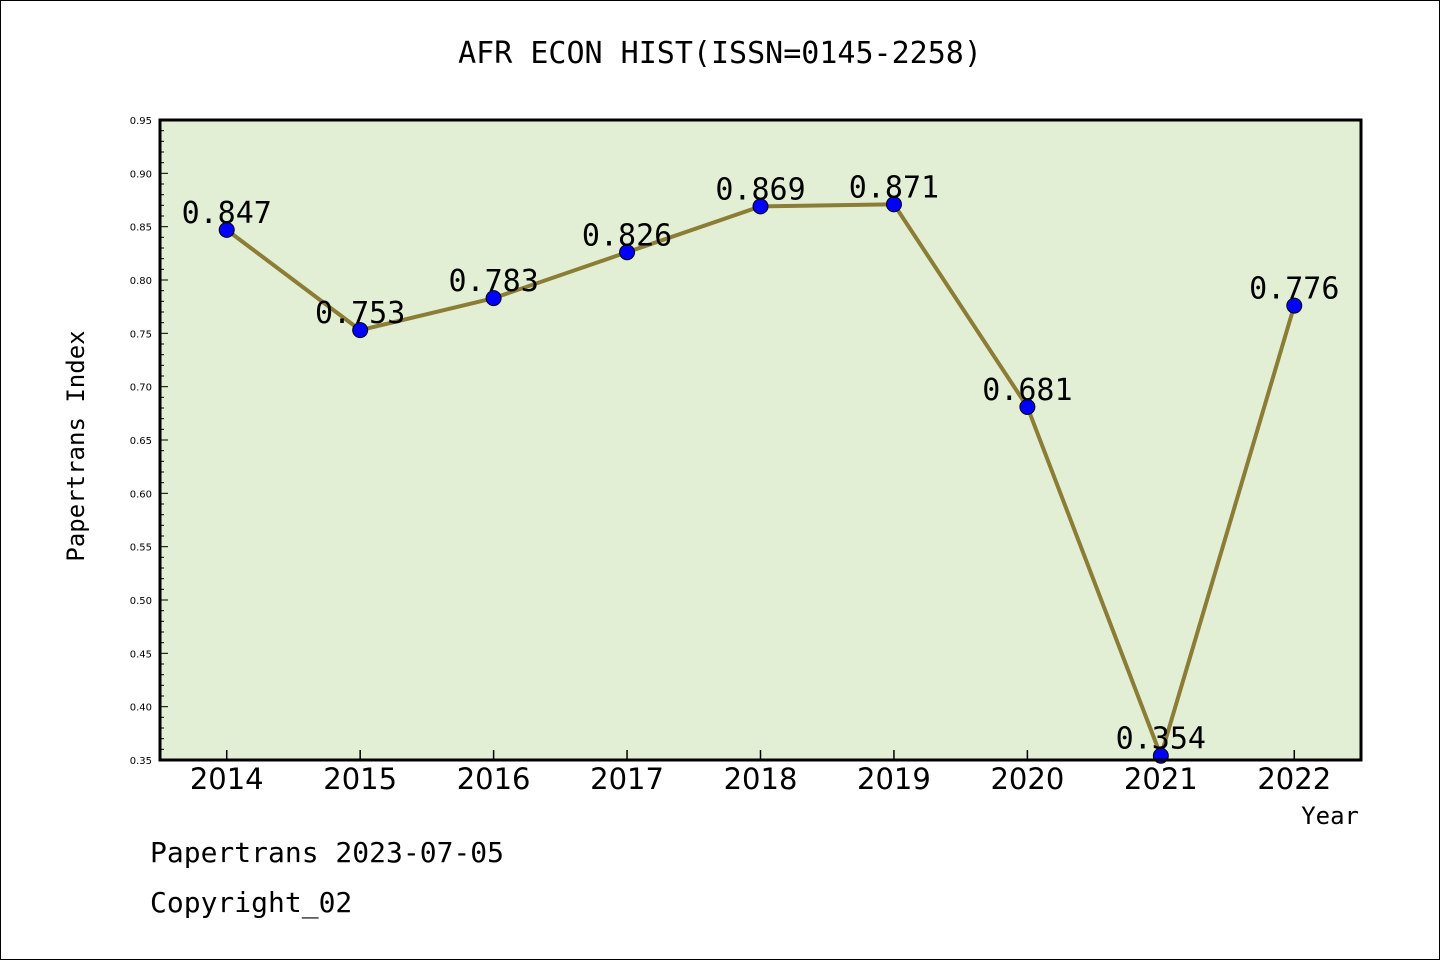  What do you see at coordinates (1294, 779) in the screenshot?
I see `x-tick-label: 2022` at bounding box center [1294, 779].